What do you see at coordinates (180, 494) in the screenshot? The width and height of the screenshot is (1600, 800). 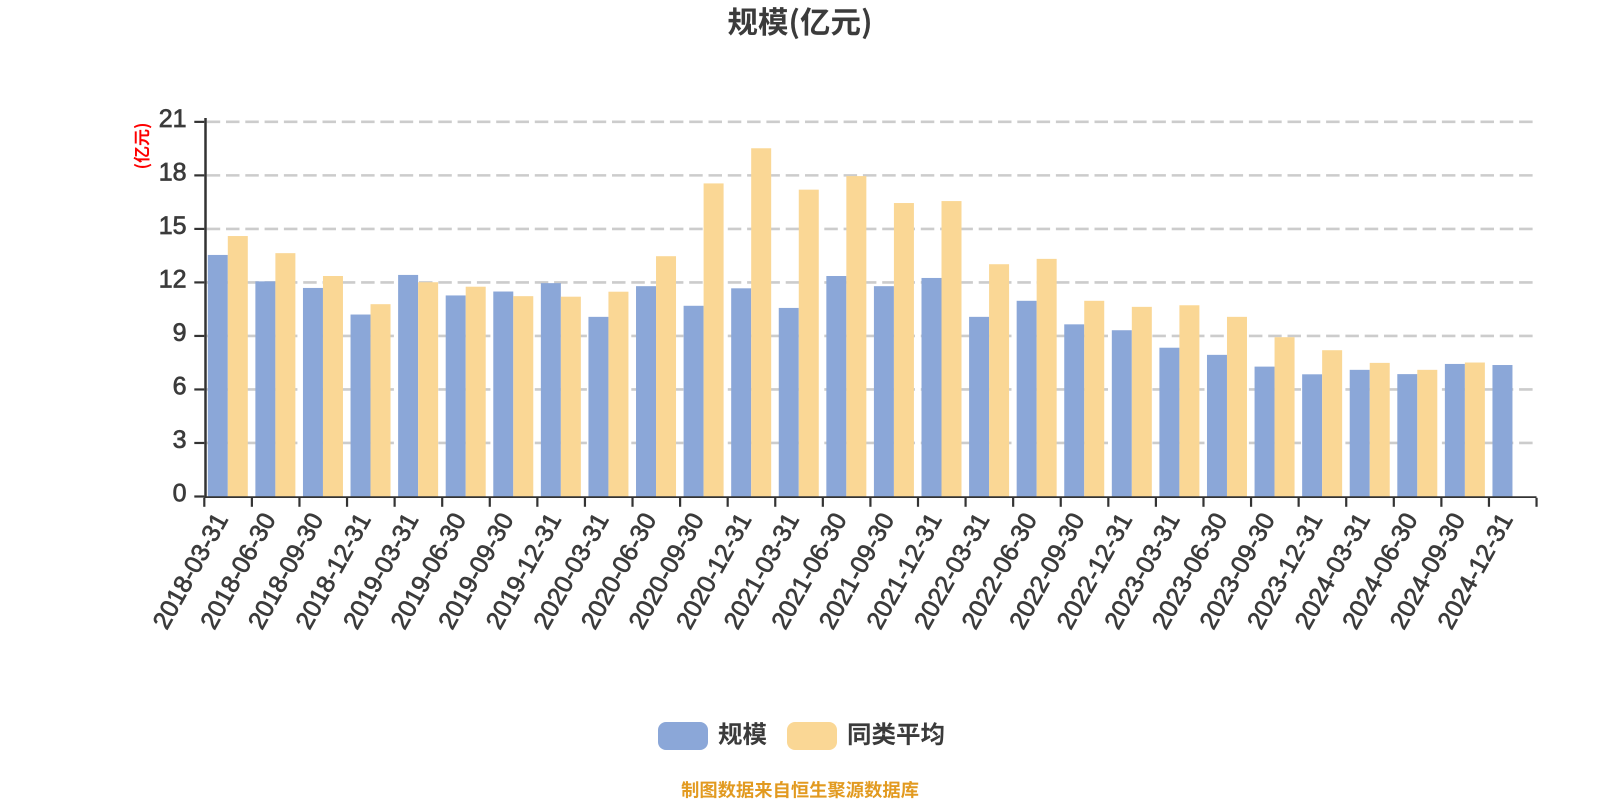 I see `svg-text: 0` at bounding box center [180, 494].